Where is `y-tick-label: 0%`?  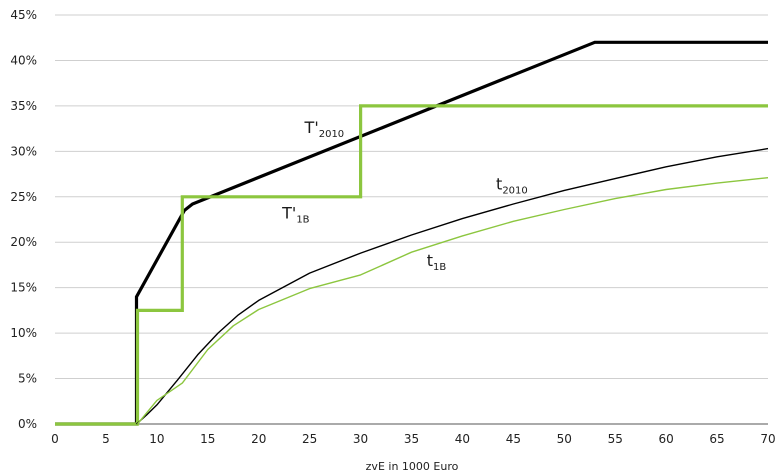 y-tick-label: 0% is located at coordinates (27, 424).